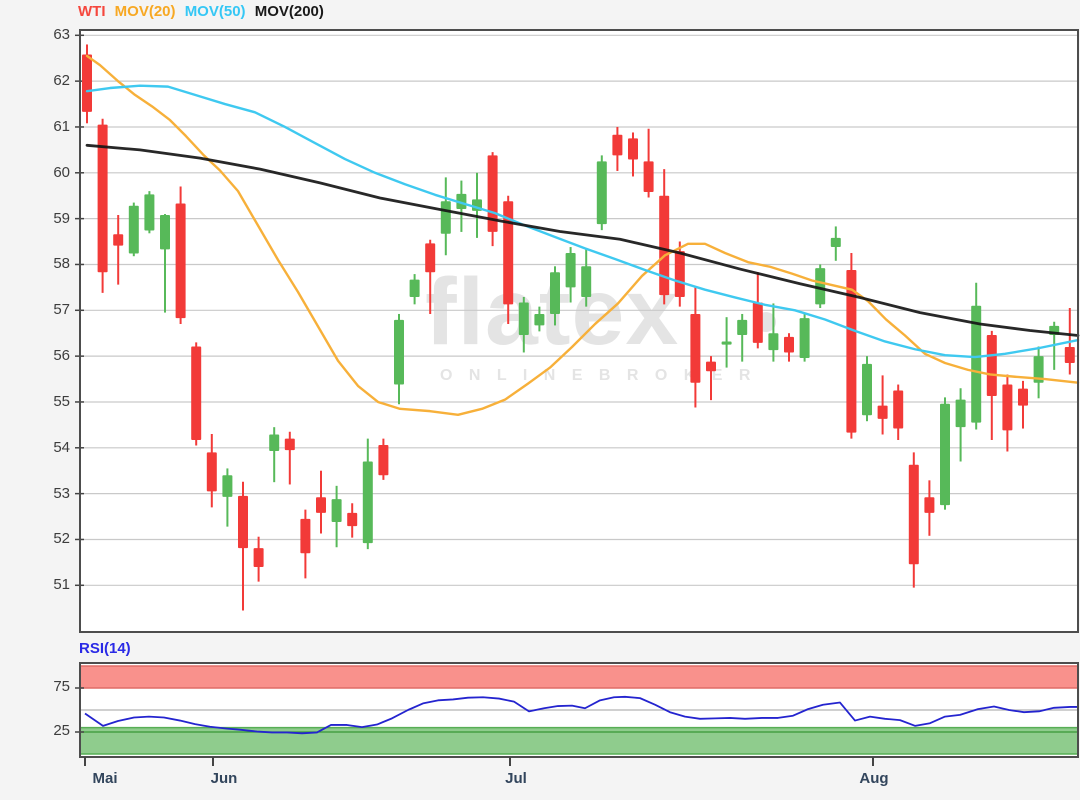 The image size is (1080, 800). Describe the element at coordinates (224, 778) in the screenshot. I see `x-axis-month-label: Jun` at that location.